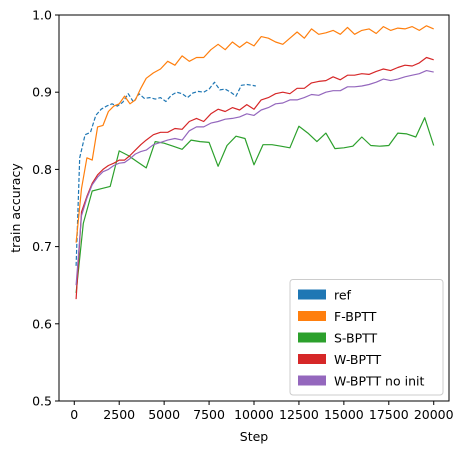 The height and width of the screenshot is (453, 464). I want to click on legend-entry-label: F-BPTT, so click(355, 316).